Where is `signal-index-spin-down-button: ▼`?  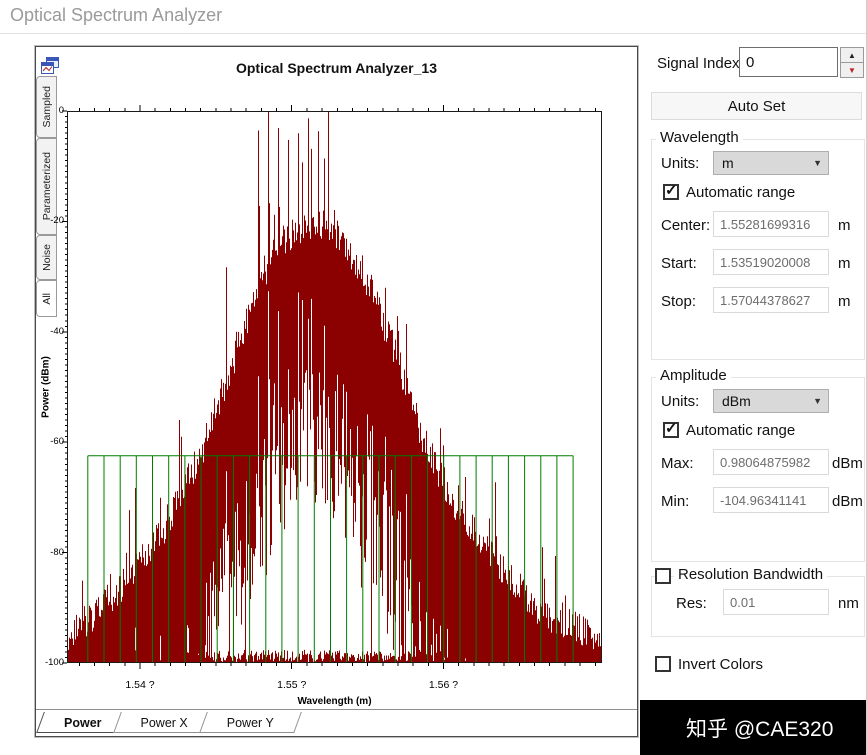 signal-index-spin-down-button: ▼ is located at coordinates (852, 70).